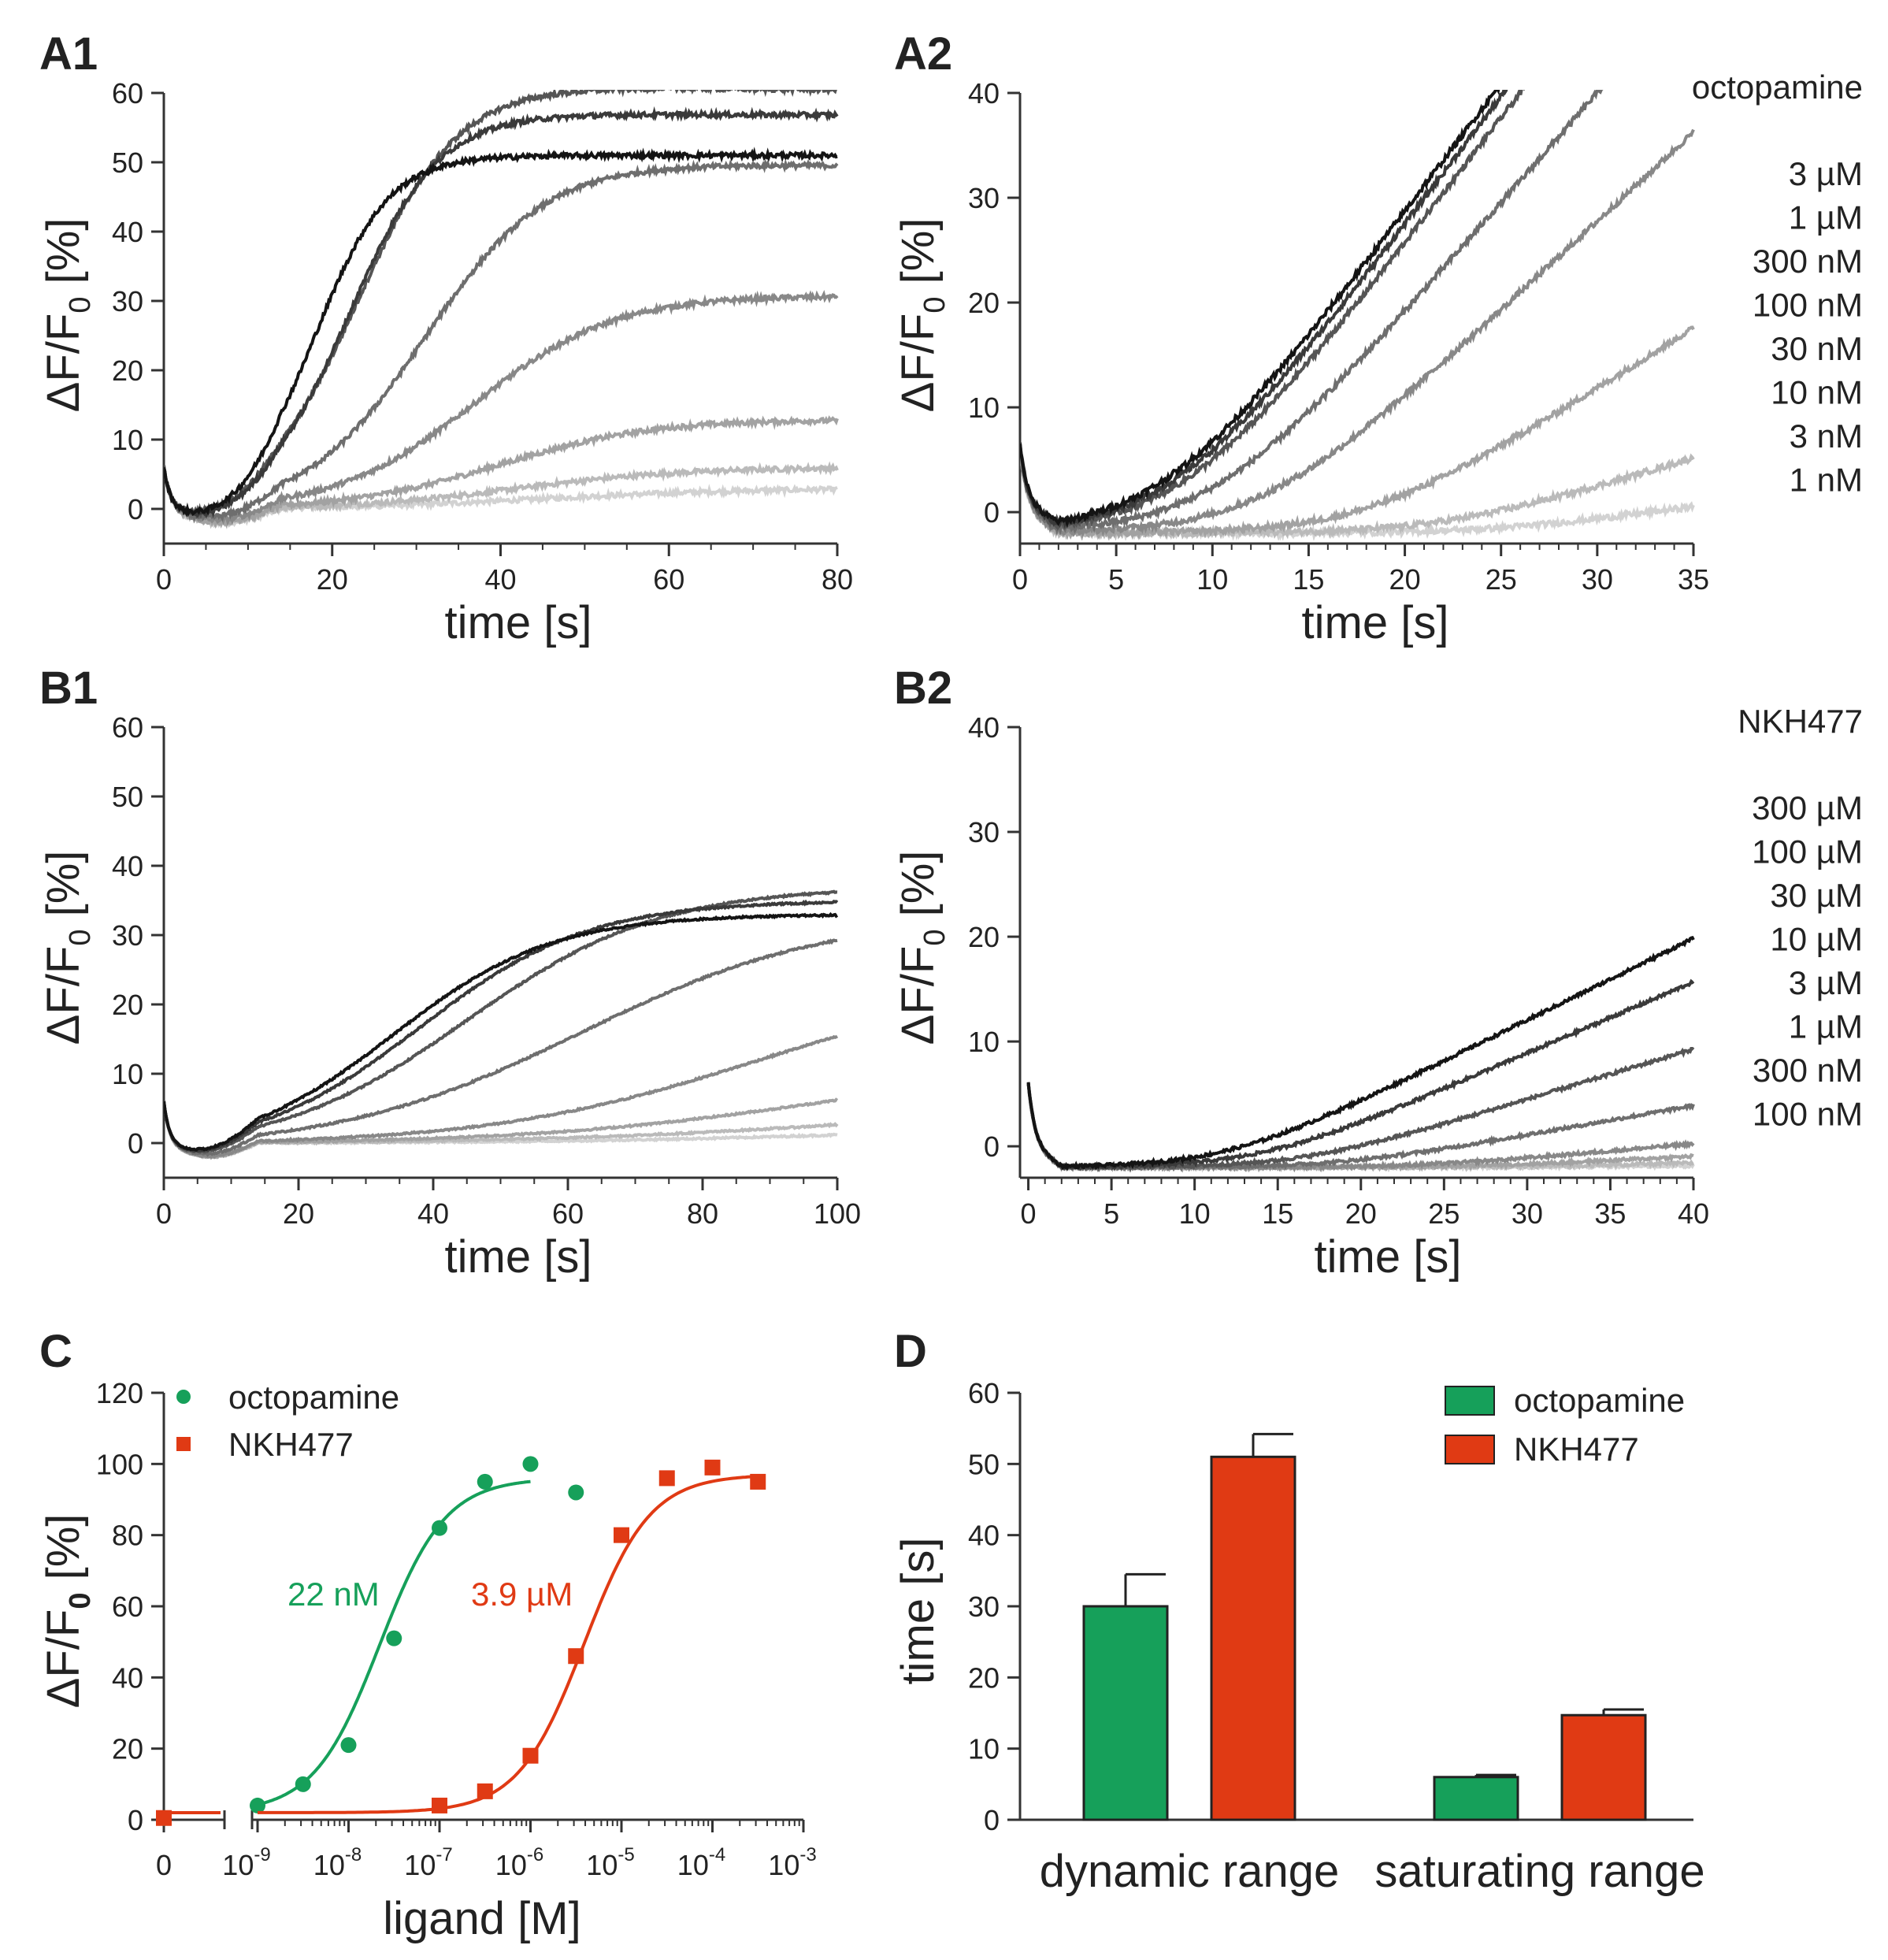 This screenshot has height=1960, width=1888. What do you see at coordinates (1405, 579) in the screenshot?
I see `a2-x-tick-label: 20` at bounding box center [1405, 579].